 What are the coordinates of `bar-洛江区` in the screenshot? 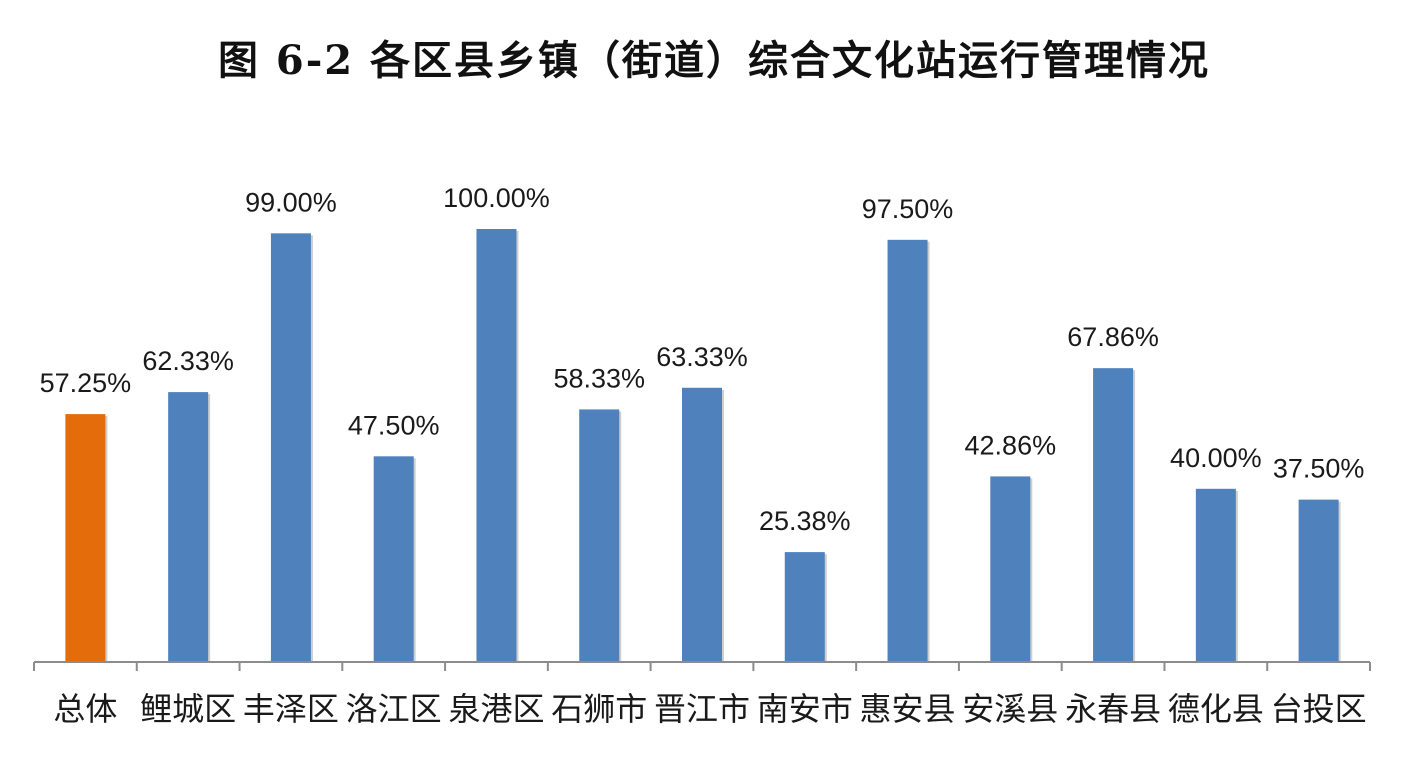 It's located at (393, 559).